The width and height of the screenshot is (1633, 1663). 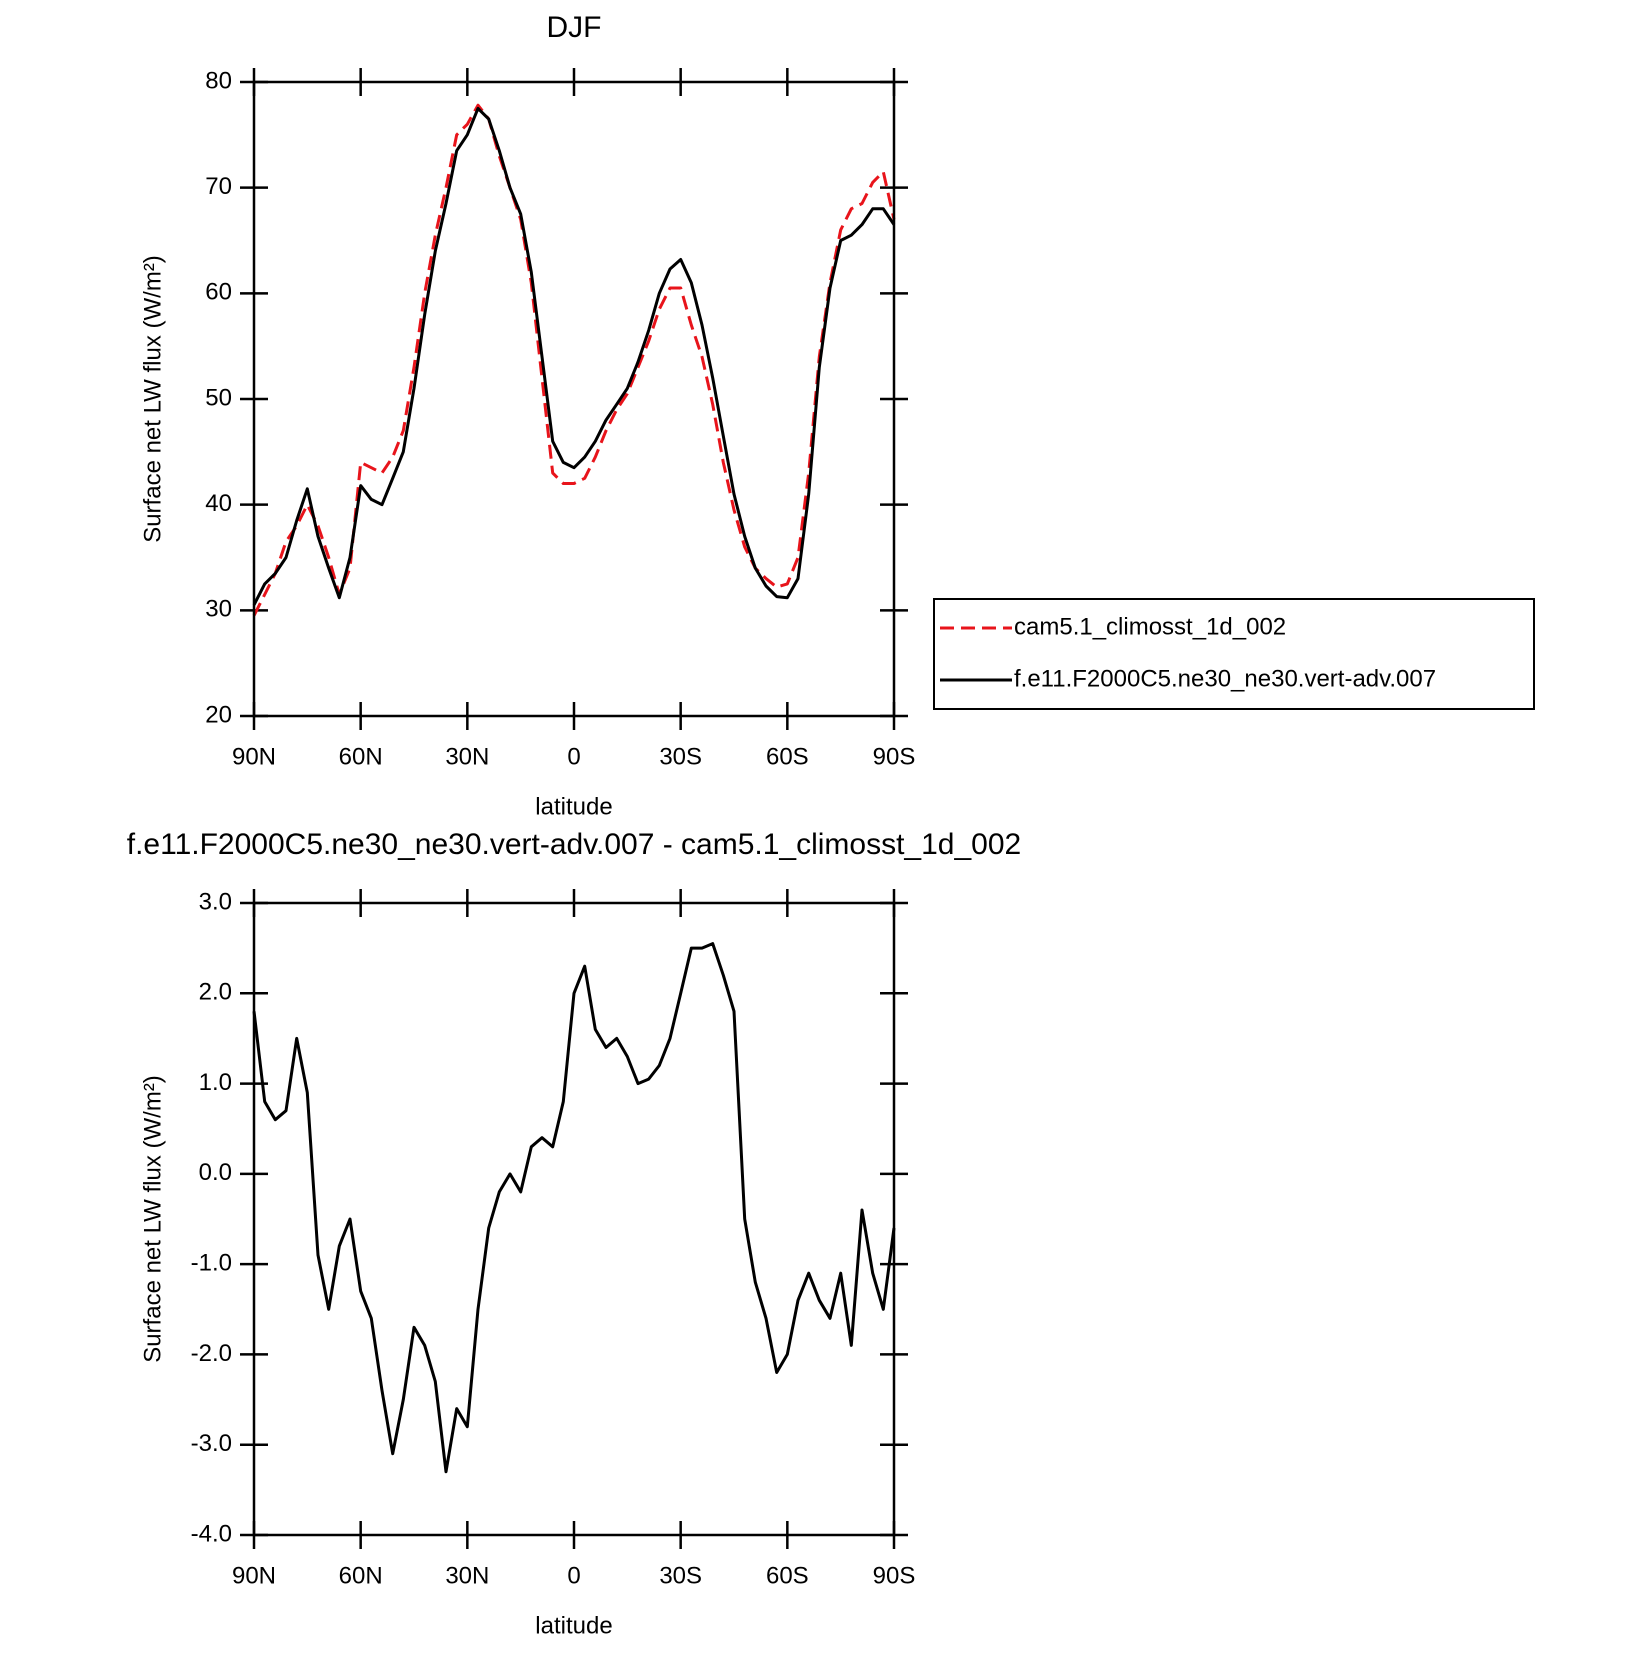 What do you see at coordinates (218, 714) in the screenshot?
I see `y-tick-label: 20` at bounding box center [218, 714].